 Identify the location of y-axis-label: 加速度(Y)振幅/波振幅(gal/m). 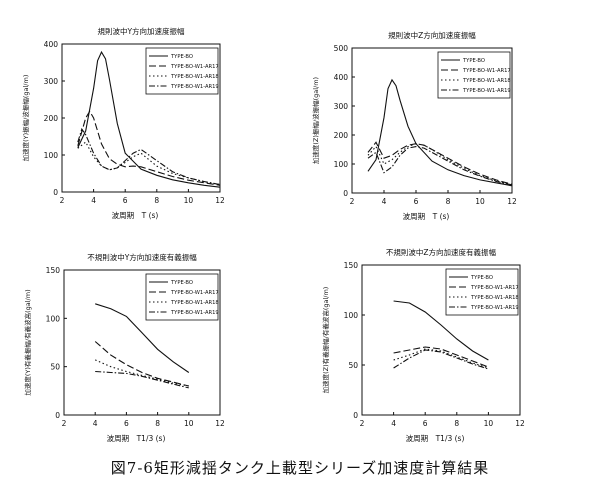
(25, 118).